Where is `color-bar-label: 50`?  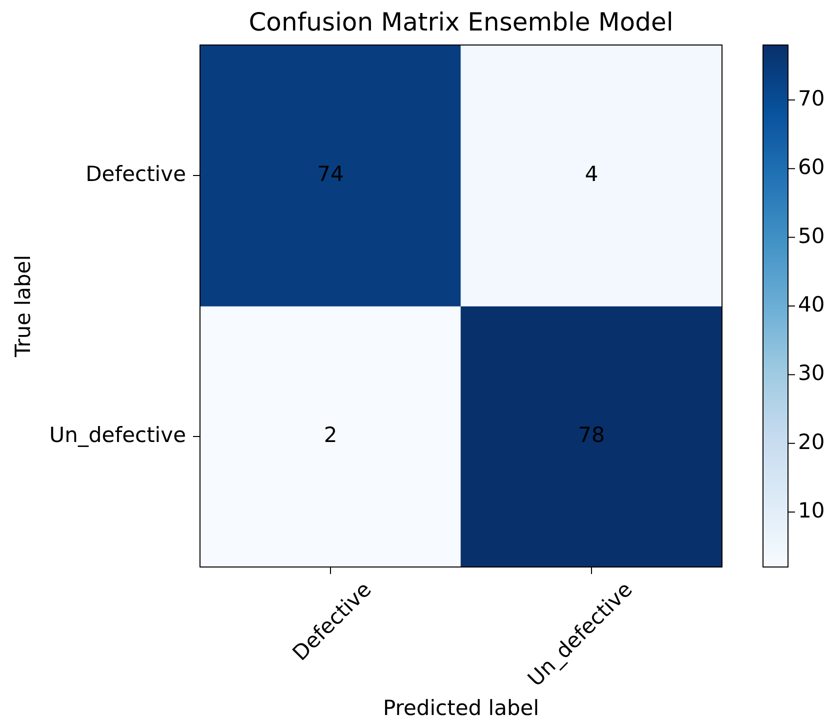
color-bar-label: 50 is located at coordinates (811, 236).